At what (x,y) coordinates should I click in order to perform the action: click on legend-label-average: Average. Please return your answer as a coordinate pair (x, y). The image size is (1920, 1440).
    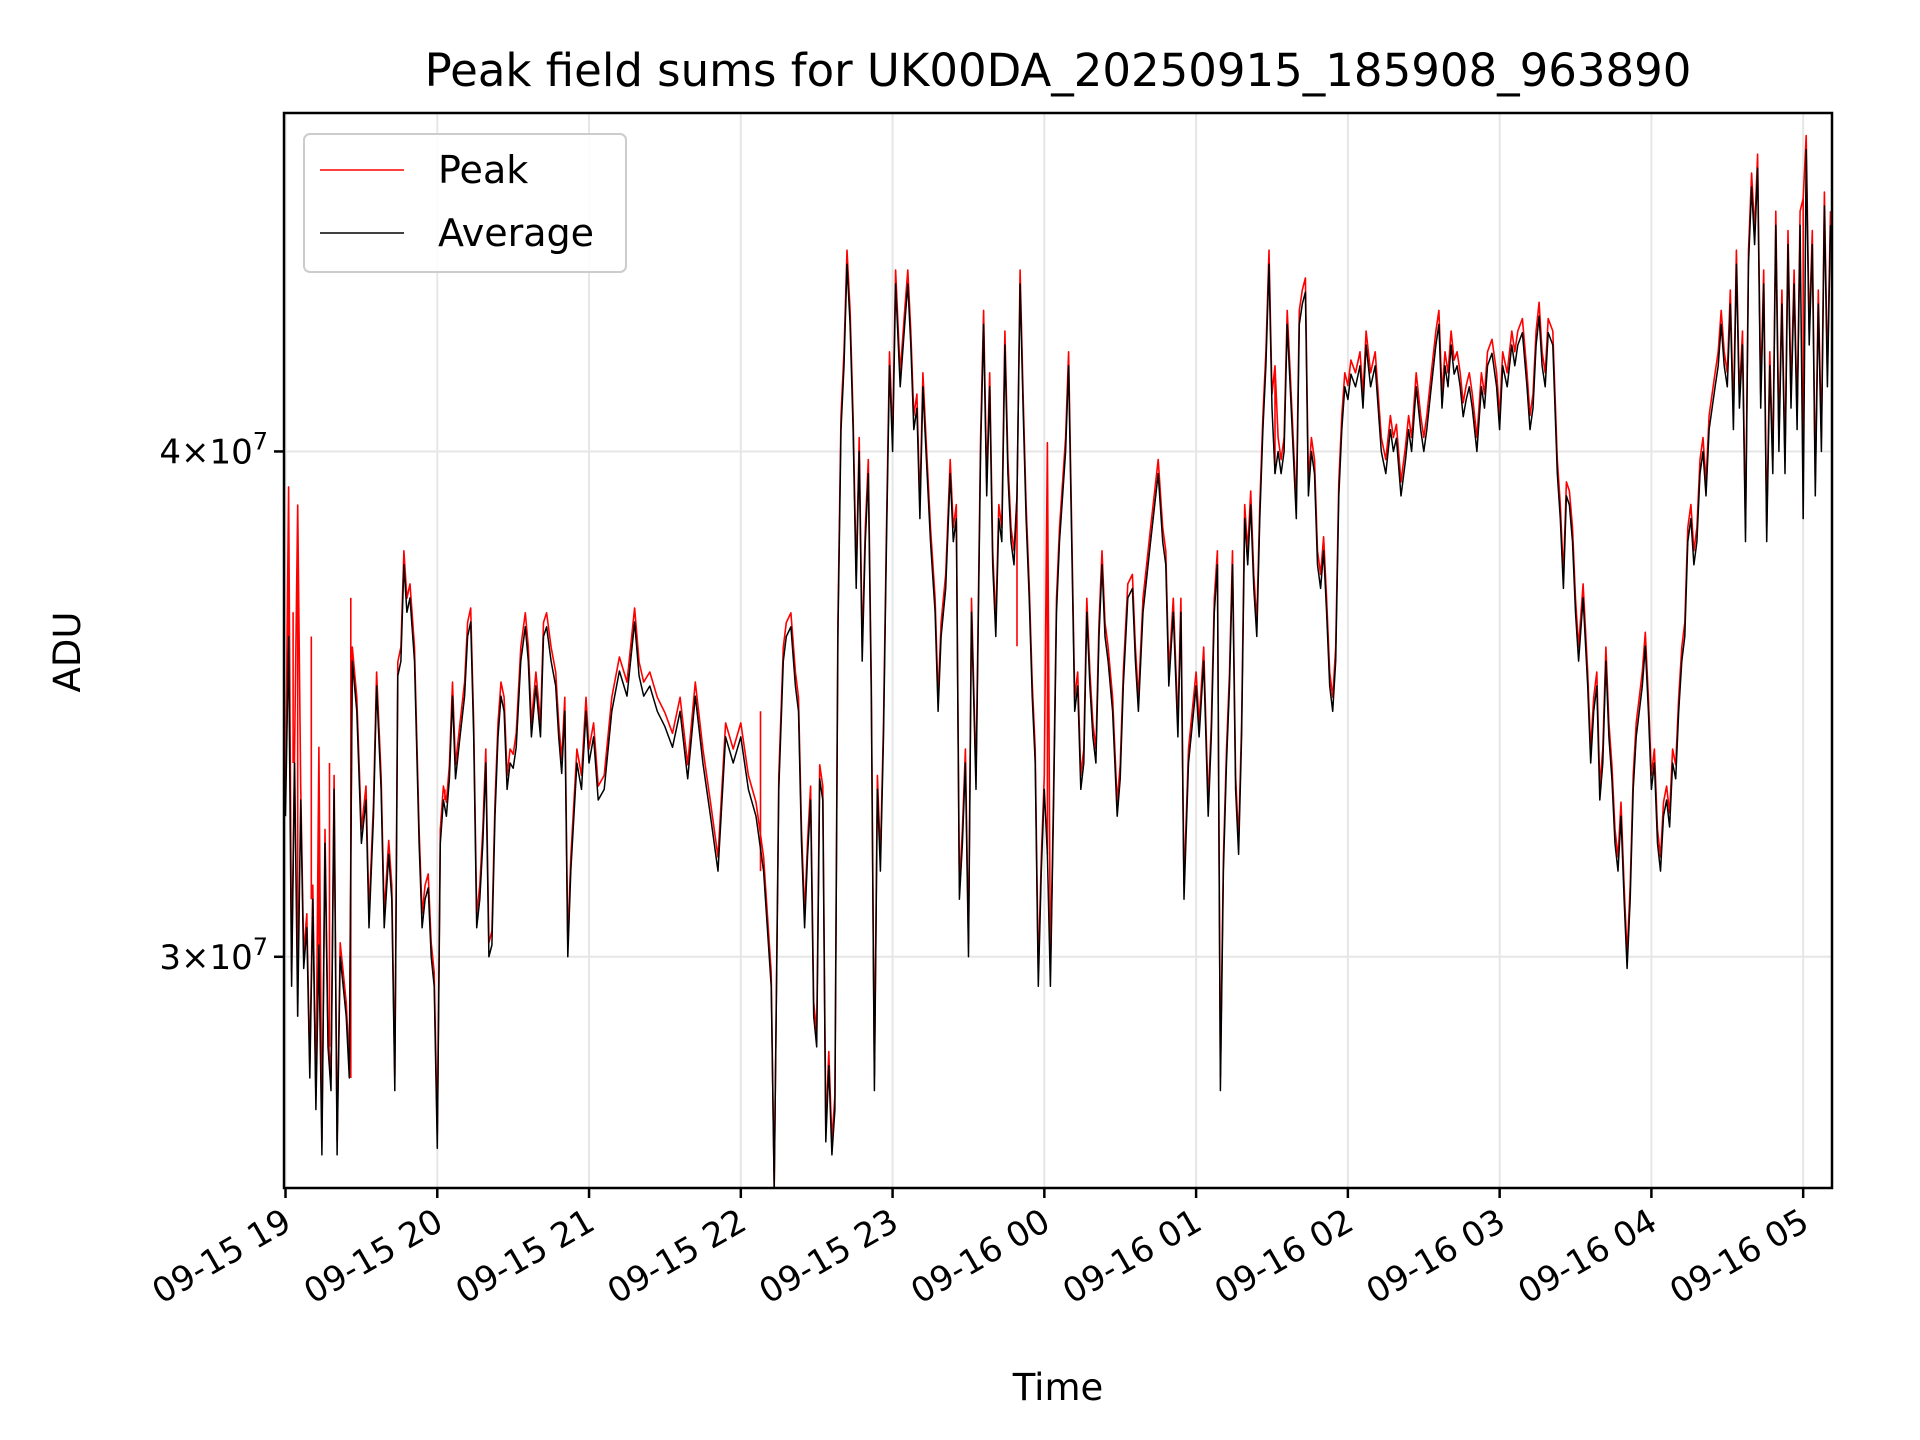
    Looking at the image, I should click on (516, 233).